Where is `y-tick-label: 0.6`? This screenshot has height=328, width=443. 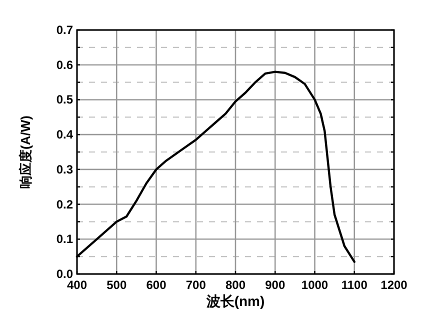
y-tick-label: 0.6 is located at coordinates (65, 65).